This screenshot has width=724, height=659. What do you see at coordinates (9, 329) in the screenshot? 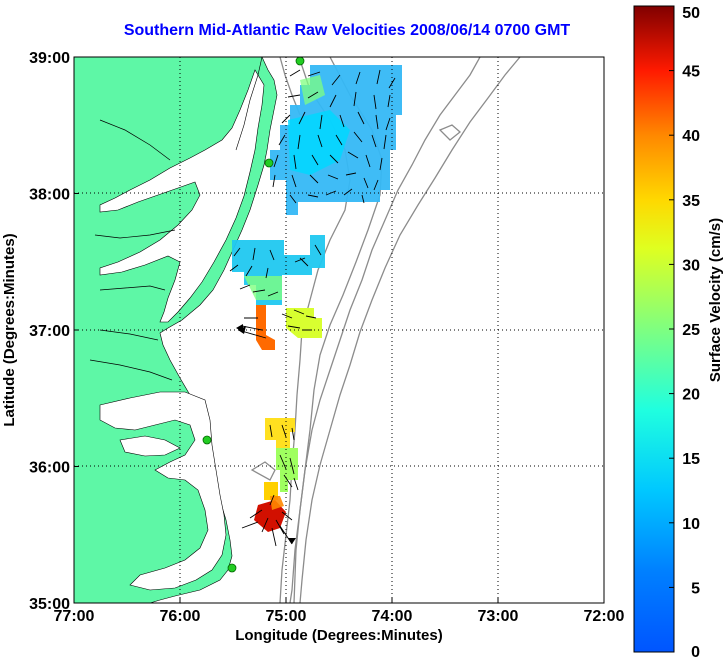
I see `y-axis-label: Latitude (Degrees:Minutes)` at bounding box center [9, 329].